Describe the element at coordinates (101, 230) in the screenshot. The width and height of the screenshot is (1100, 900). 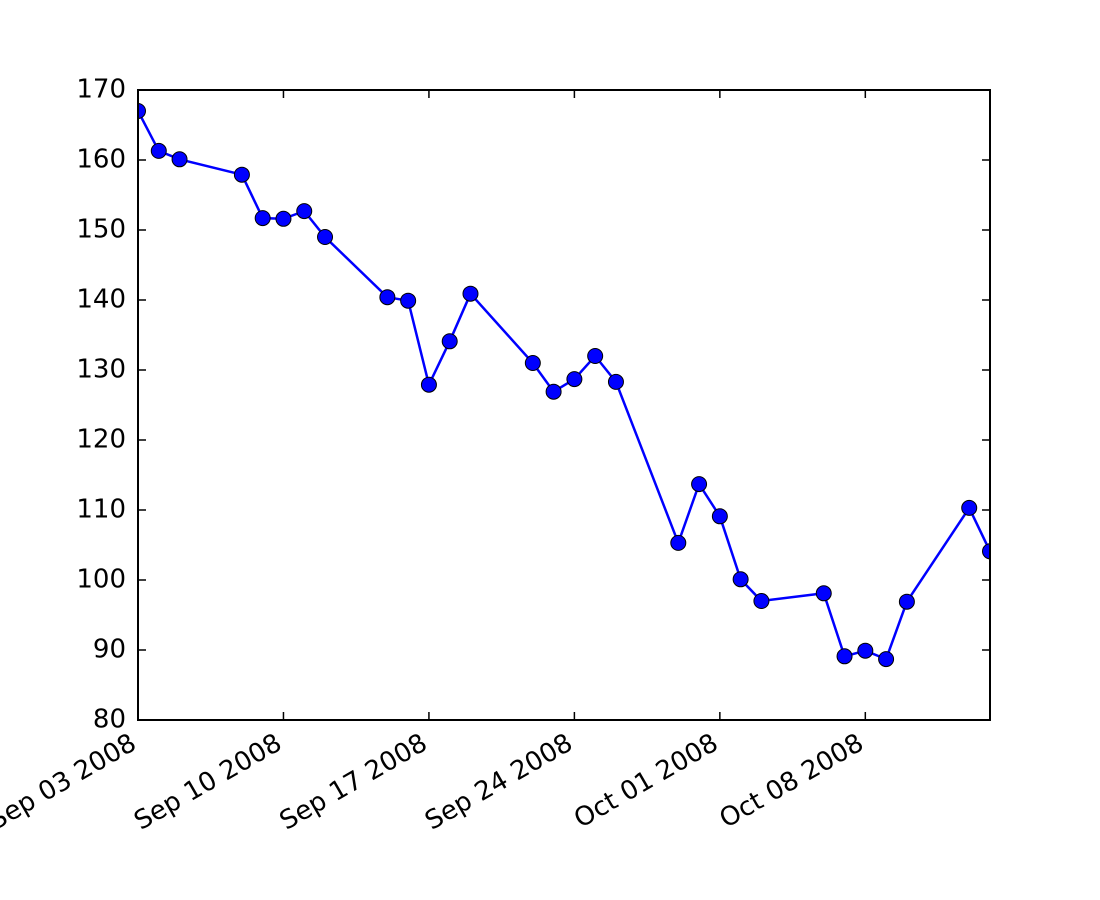
I see `y-tick-label: 150` at that location.